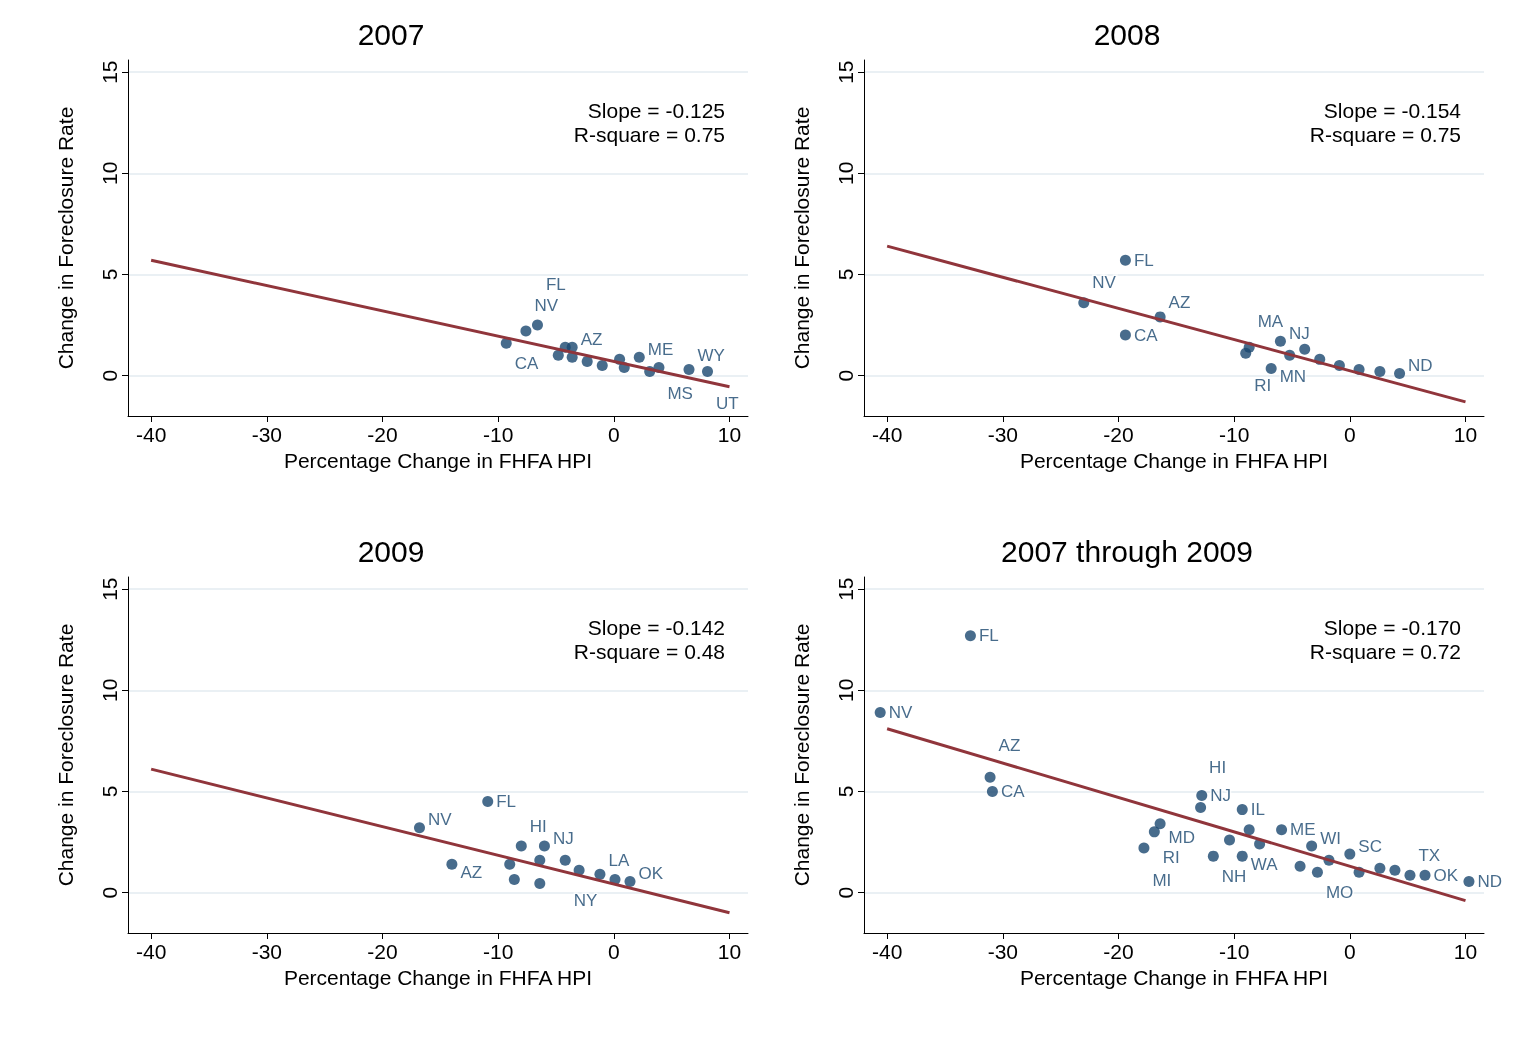 The width and height of the screenshot is (1518, 1049). I want to click on x-tick-label: -40, so click(151, 951).